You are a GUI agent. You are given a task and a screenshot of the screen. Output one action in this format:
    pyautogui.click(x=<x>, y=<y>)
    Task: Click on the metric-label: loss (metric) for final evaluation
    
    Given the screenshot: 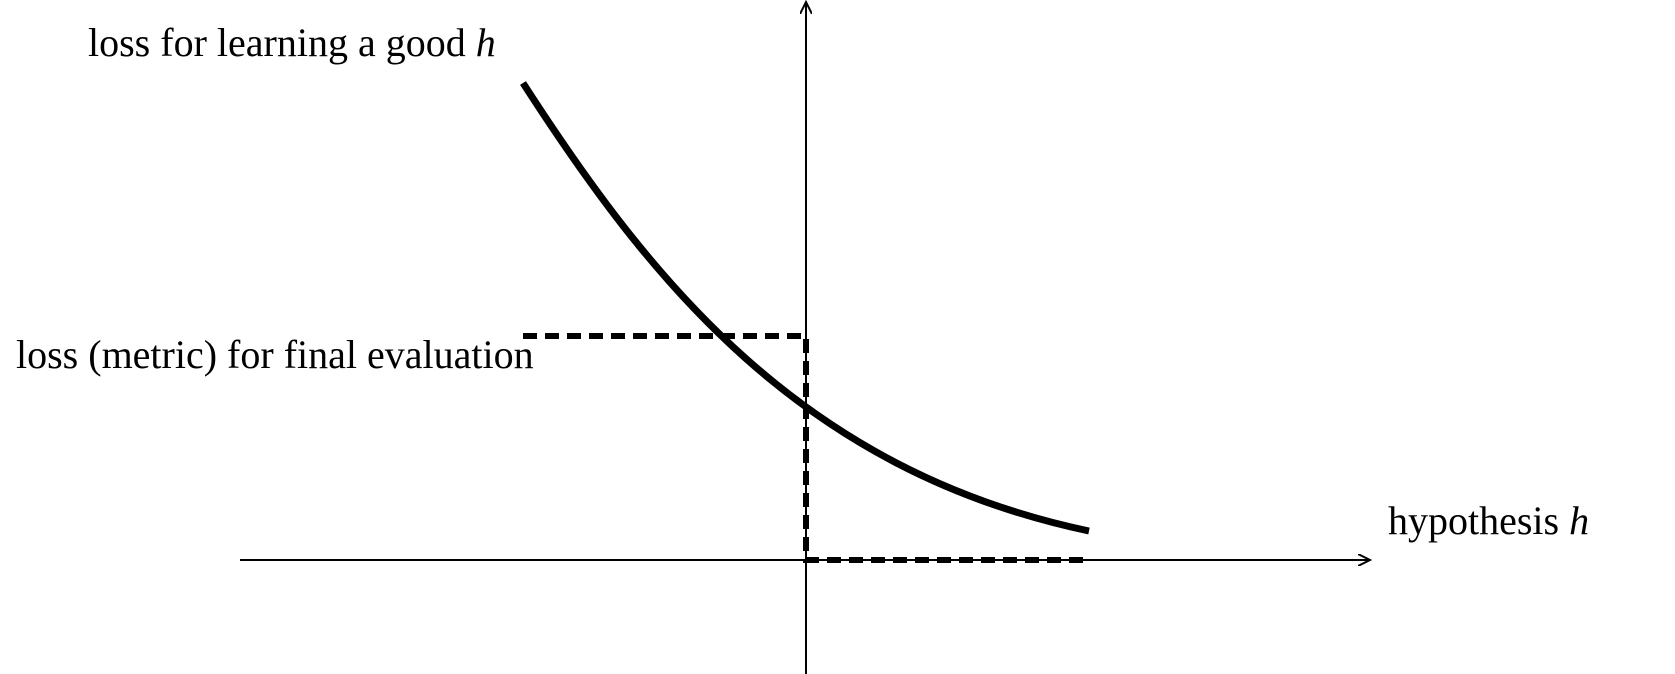 What is the action you would take?
    pyautogui.click(x=275, y=354)
    